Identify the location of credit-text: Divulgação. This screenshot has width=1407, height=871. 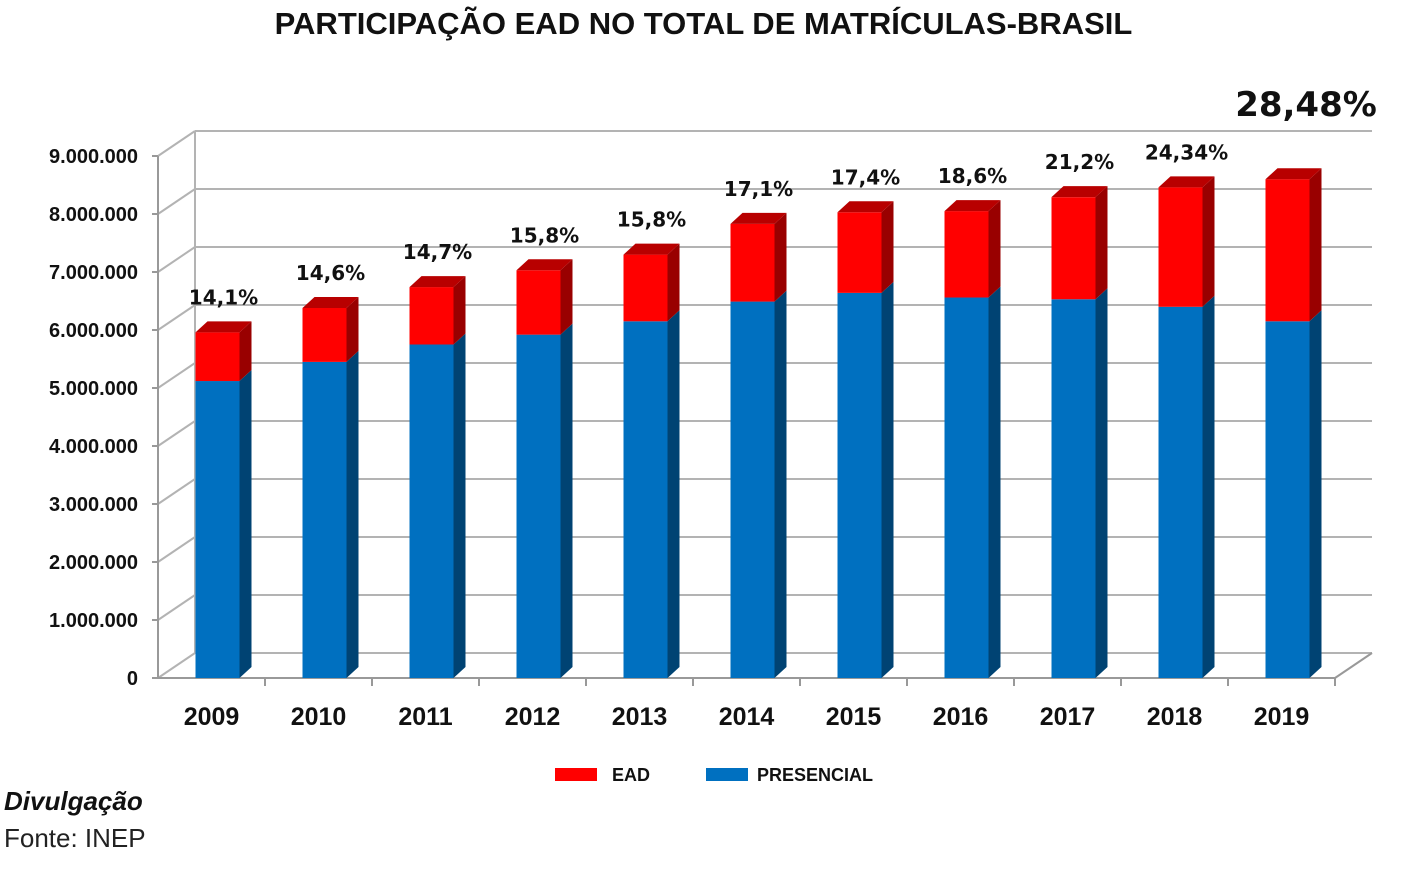
(73, 801).